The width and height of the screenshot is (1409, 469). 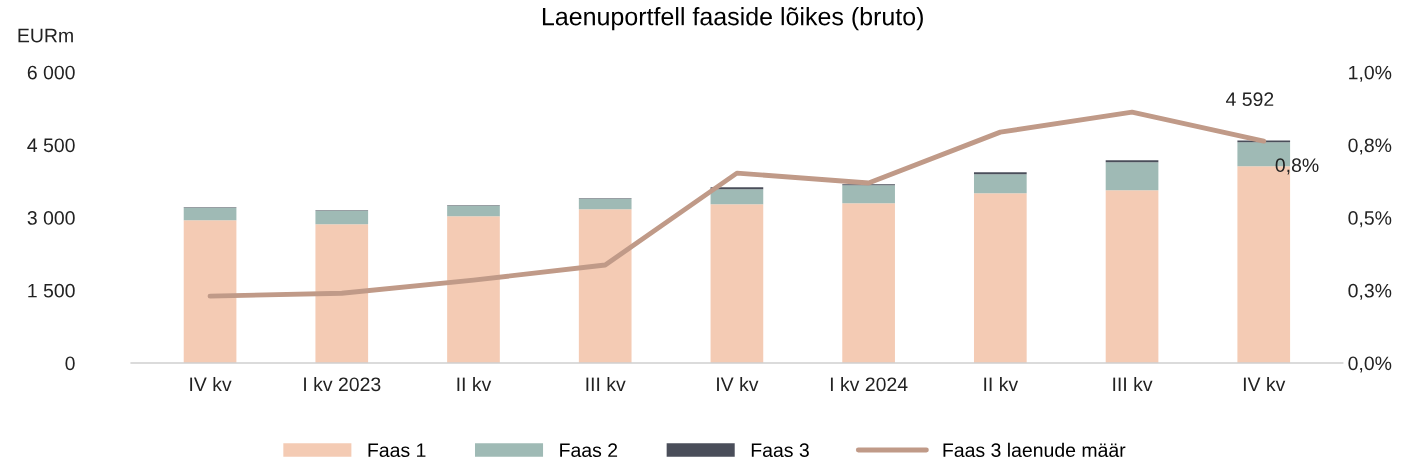 What do you see at coordinates (1370, 291) in the screenshot?
I see `y2-tick-label: 0,3%` at bounding box center [1370, 291].